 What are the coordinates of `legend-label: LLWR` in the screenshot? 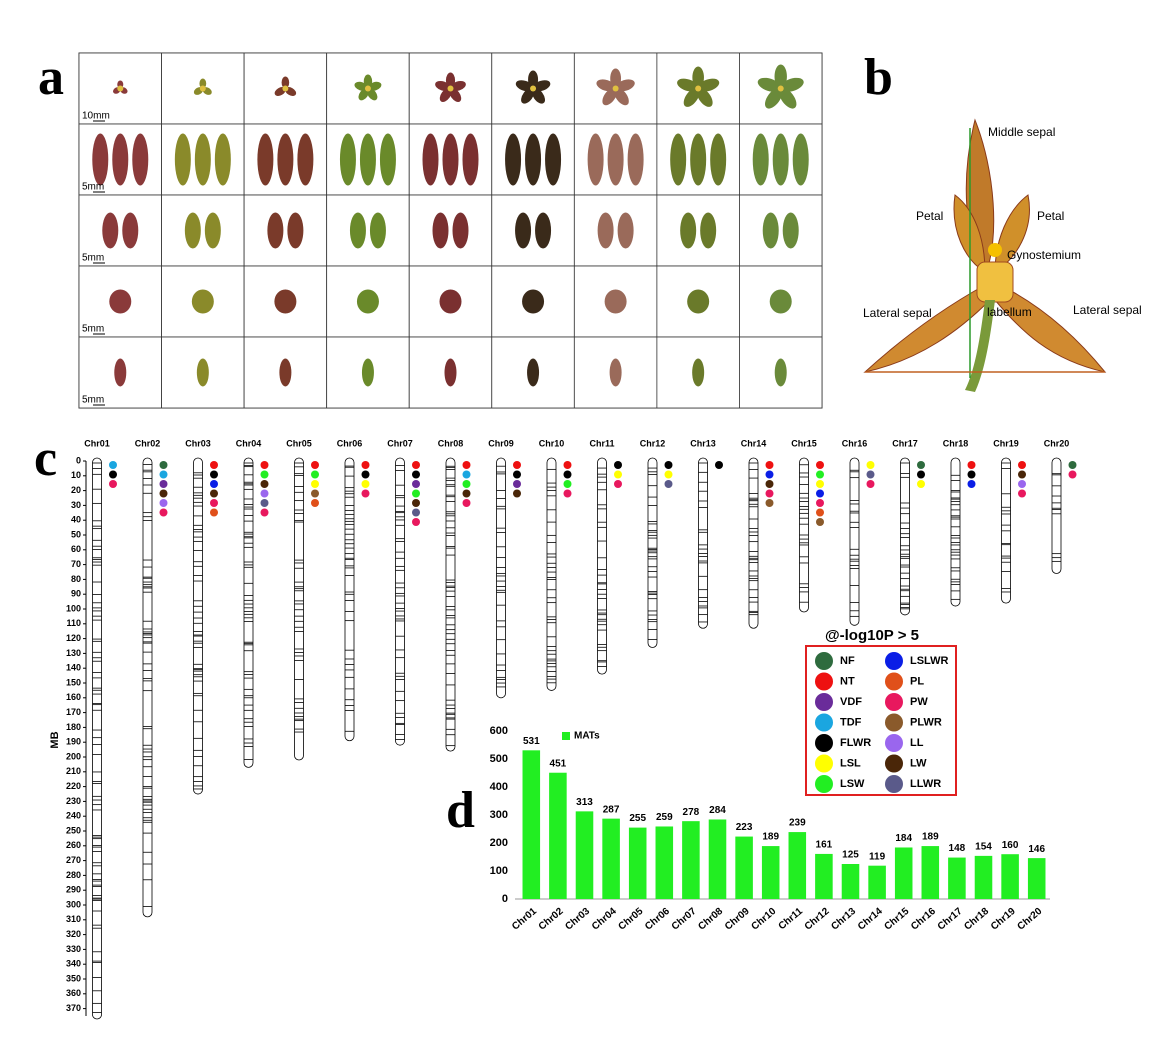 It's located at (925, 784).